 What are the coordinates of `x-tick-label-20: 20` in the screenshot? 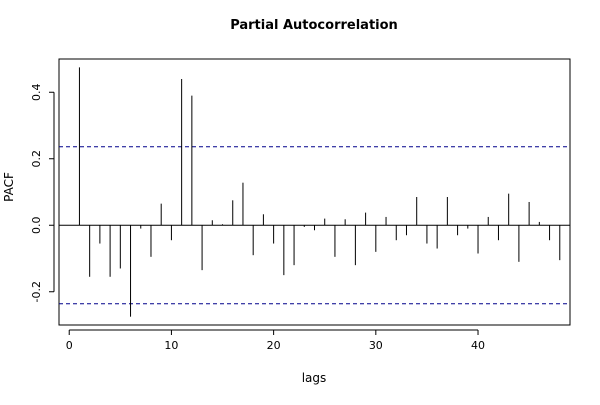 It's located at (274, 345).